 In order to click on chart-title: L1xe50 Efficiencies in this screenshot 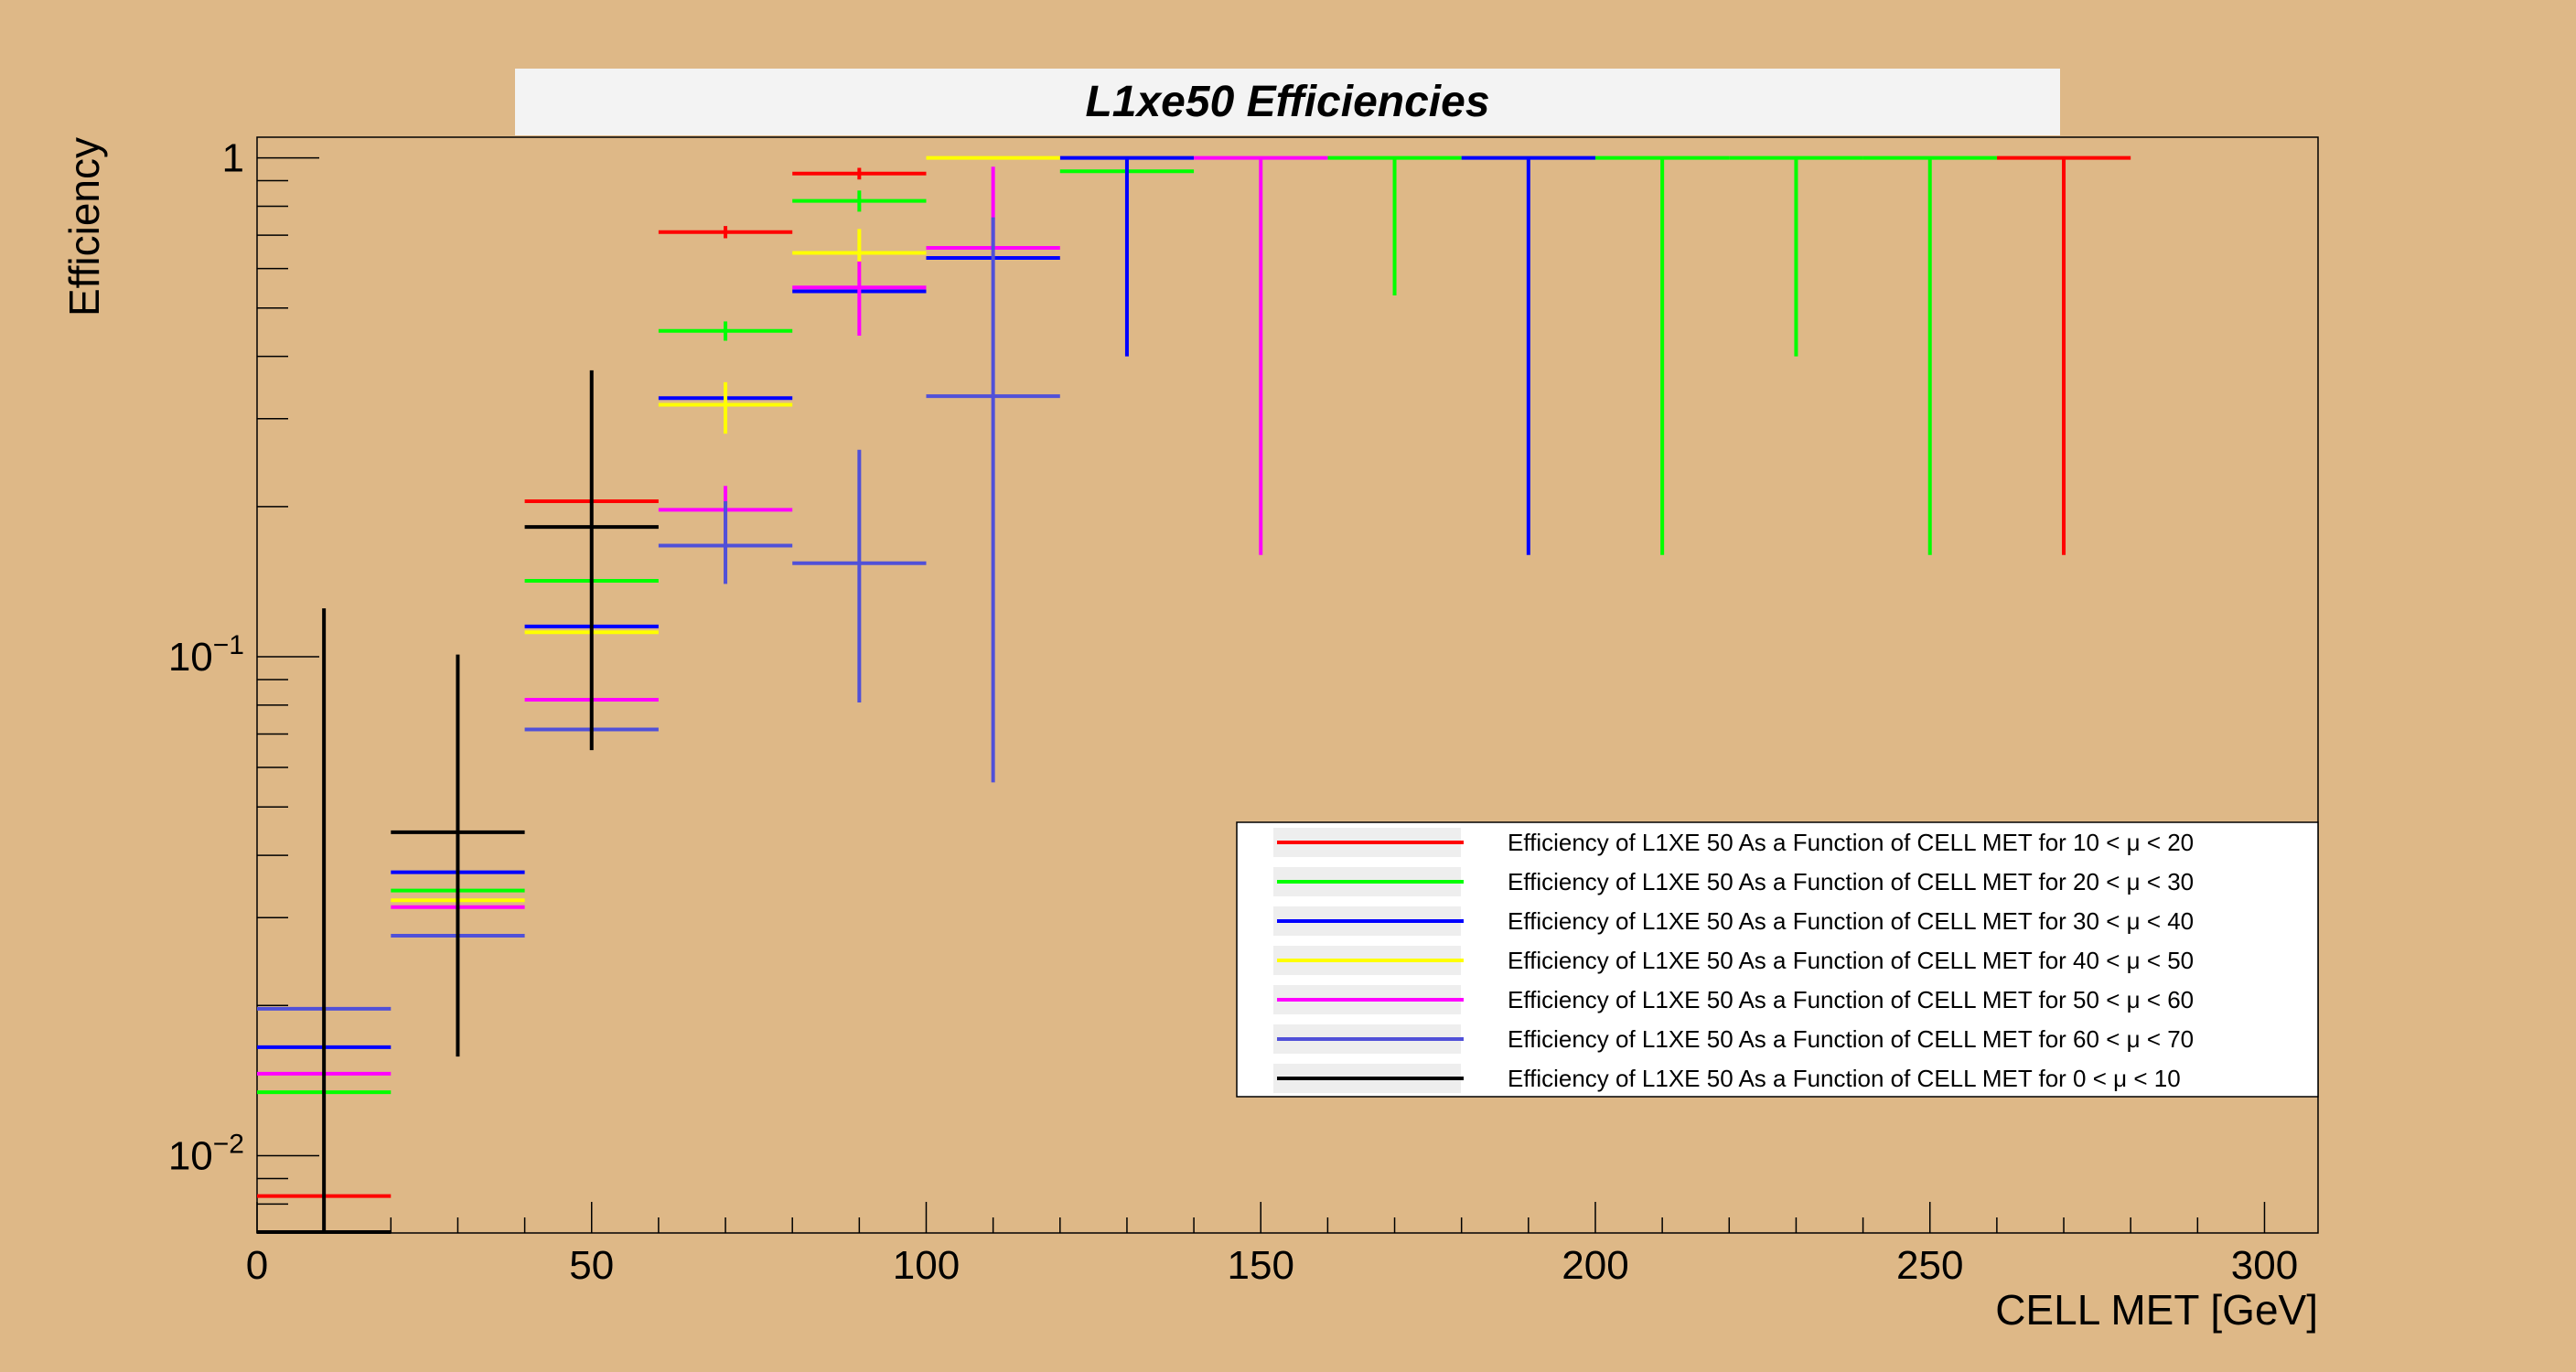, I will do `click(1288, 102)`.